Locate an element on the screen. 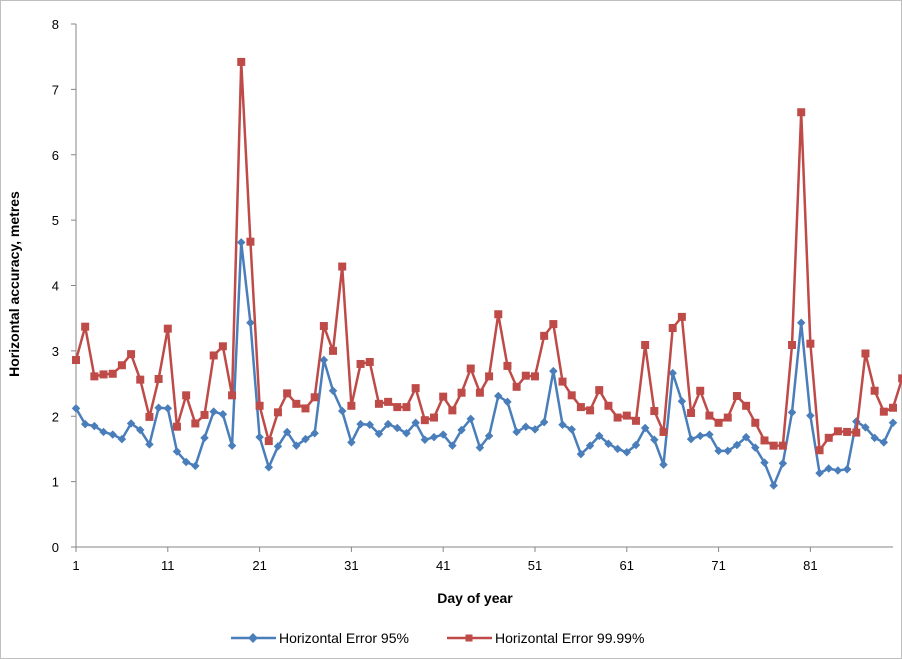 This screenshot has width=902, height=659. y-tick-label: 4 is located at coordinates (55, 286).